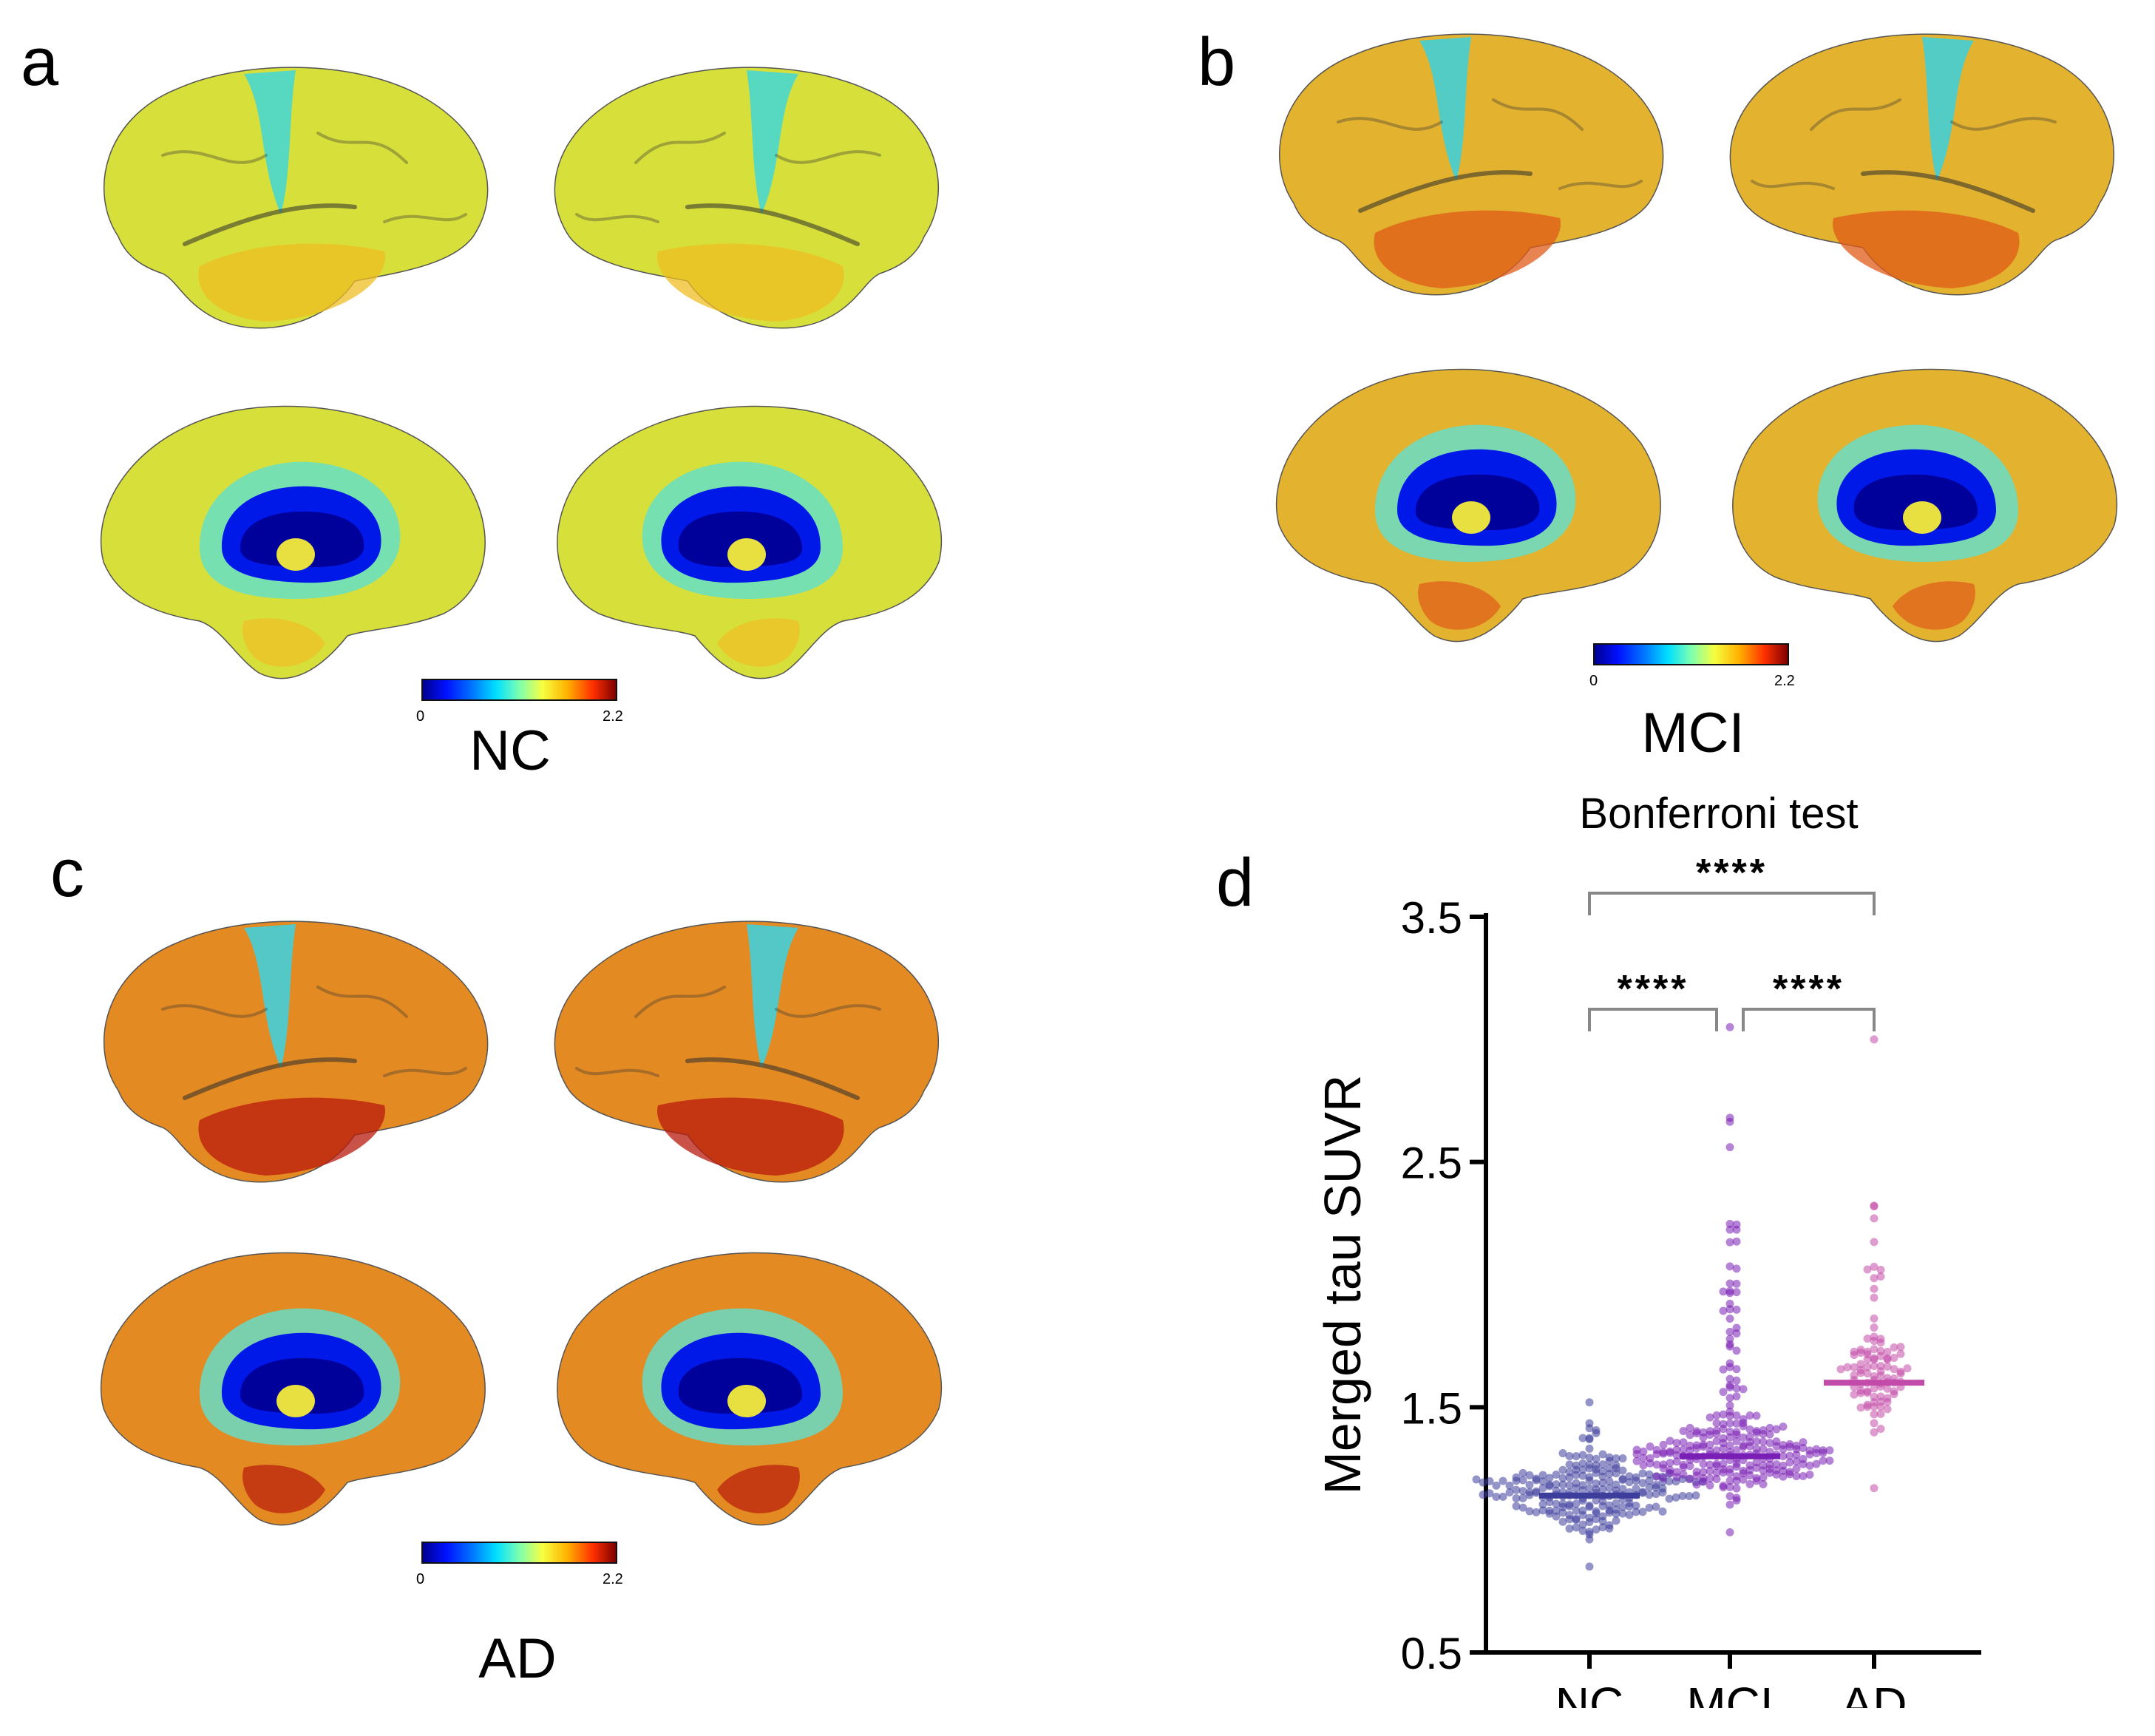  I want to click on group-label-nc: NC, so click(510, 750).